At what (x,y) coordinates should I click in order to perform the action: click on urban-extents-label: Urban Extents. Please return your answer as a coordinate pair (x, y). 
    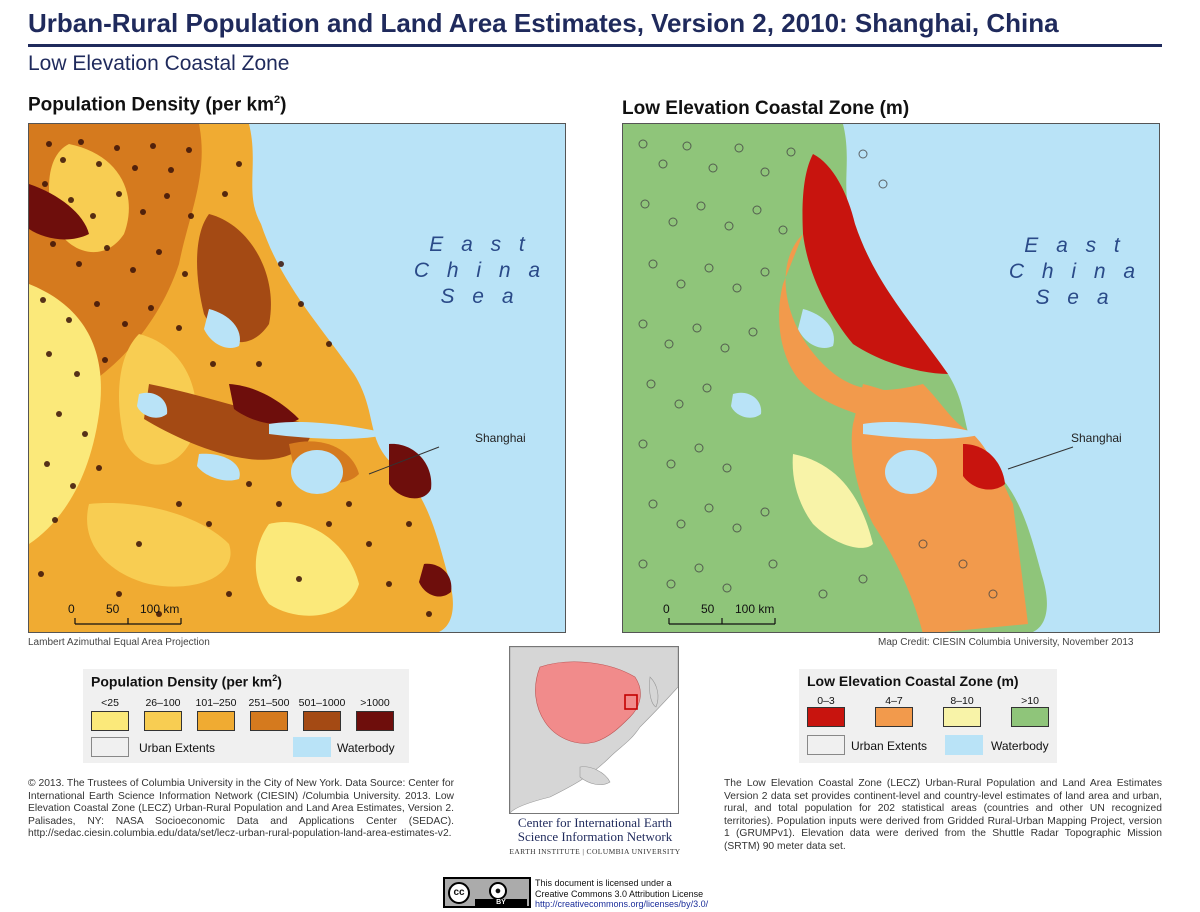
    Looking at the image, I should click on (177, 748).